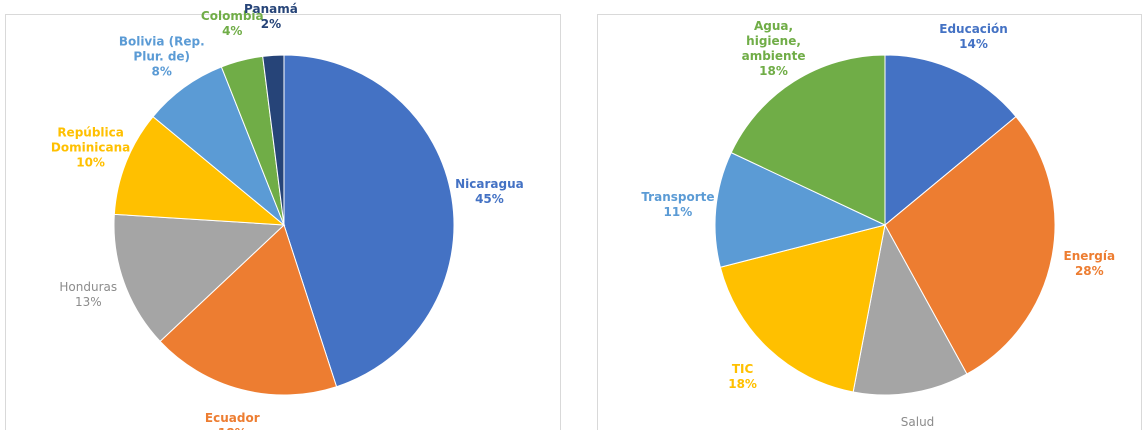 The height and width of the screenshot is (430, 1145). Describe the element at coordinates (90, 140) in the screenshot. I see `category-label: República Dominicana` at that location.